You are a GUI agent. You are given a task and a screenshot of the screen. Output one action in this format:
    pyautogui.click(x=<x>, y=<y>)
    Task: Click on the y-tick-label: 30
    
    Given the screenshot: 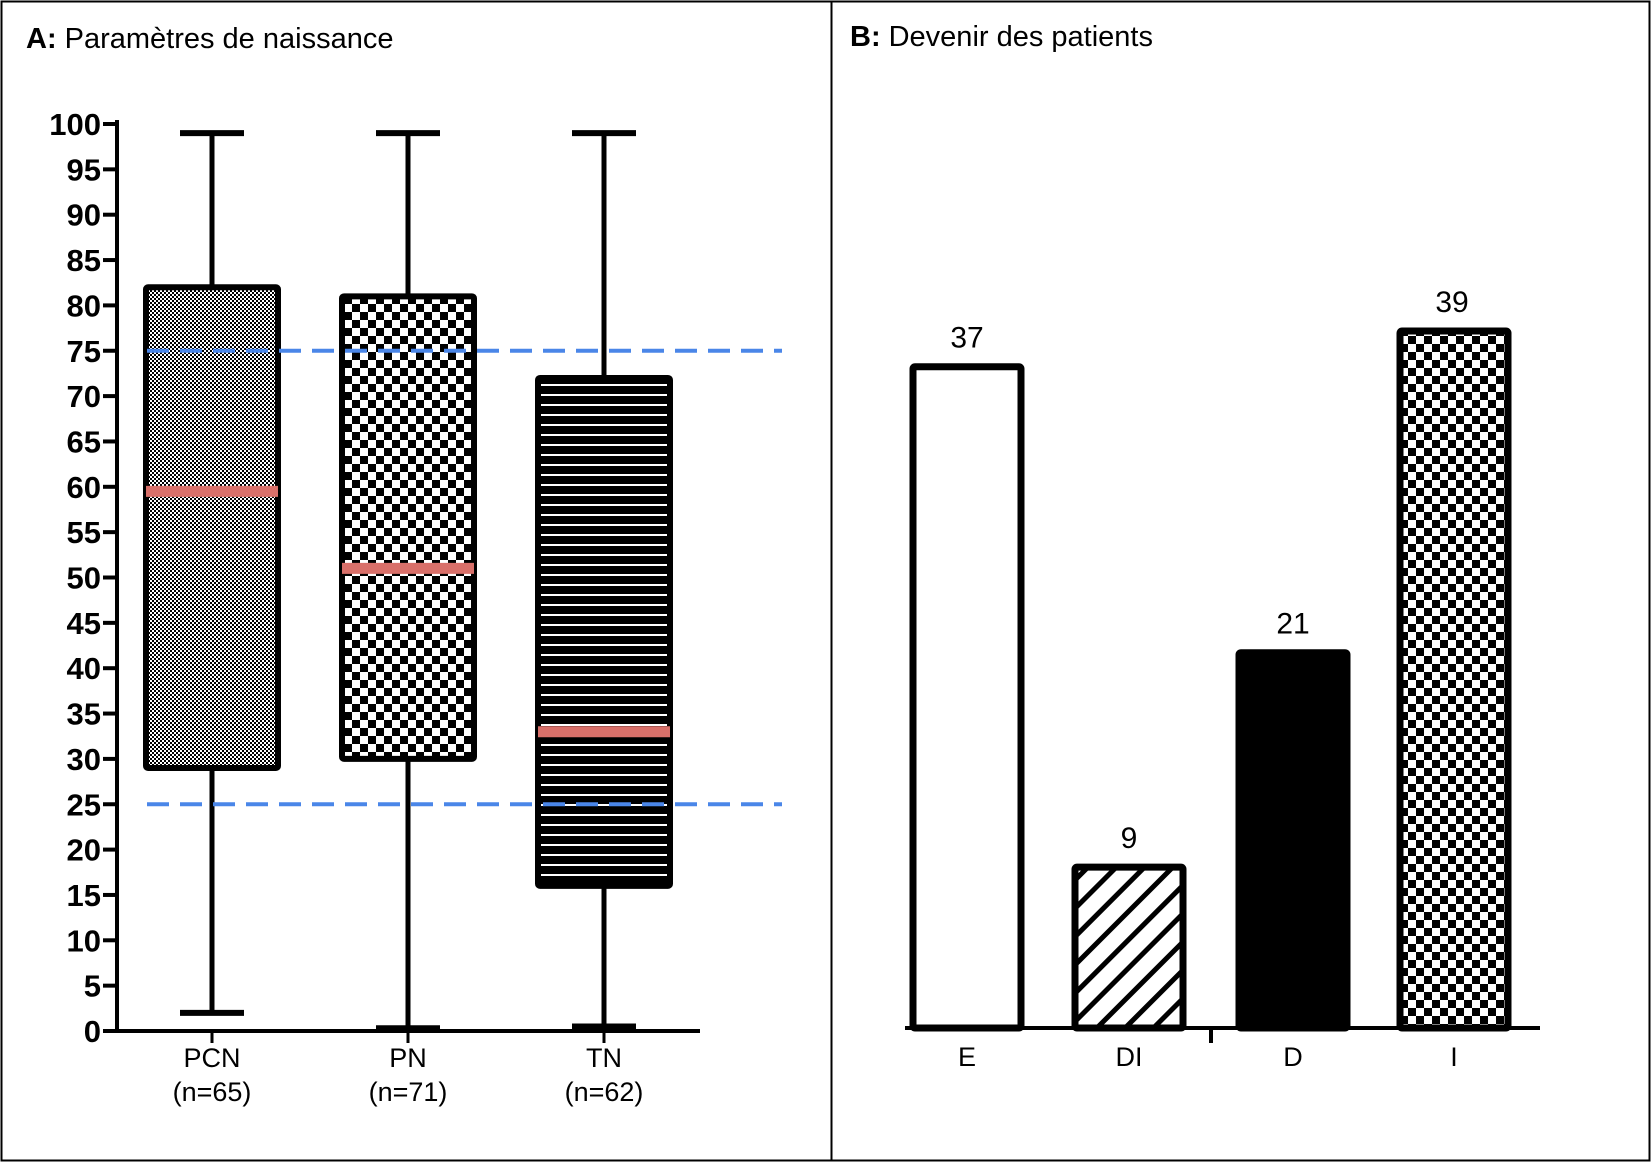 What is the action you would take?
    pyautogui.click(x=84, y=759)
    